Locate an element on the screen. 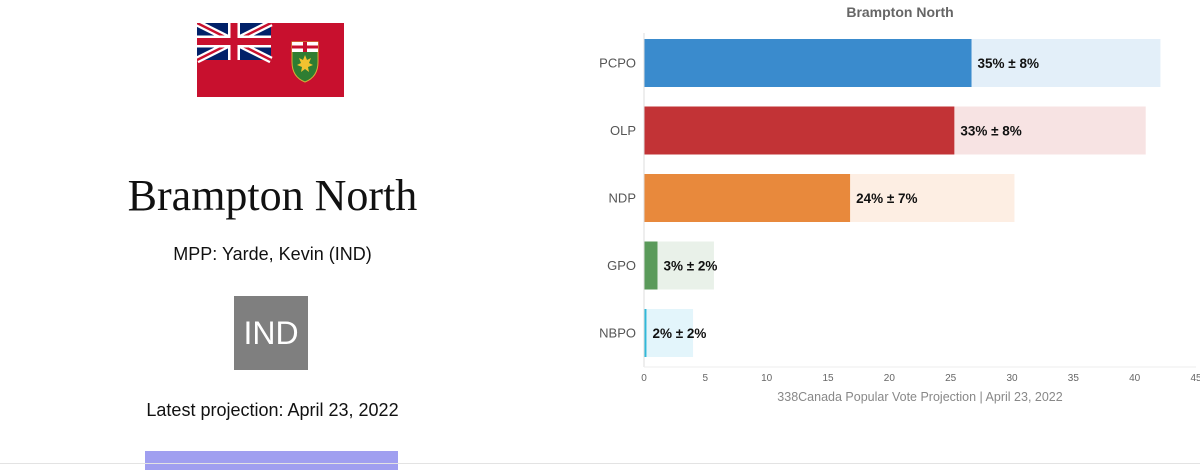  x-tick-label-45: 45 is located at coordinates (1195, 378).